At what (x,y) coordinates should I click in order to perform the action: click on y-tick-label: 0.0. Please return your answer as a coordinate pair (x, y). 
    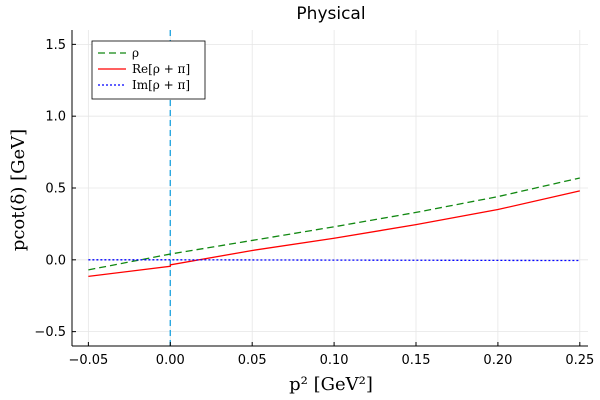
    Looking at the image, I should click on (55, 260).